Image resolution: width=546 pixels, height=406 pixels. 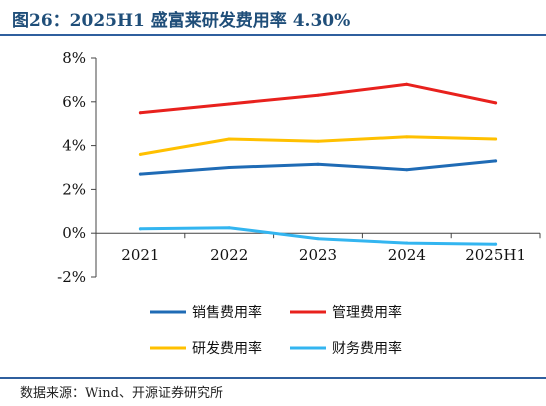 What do you see at coordinates (71, 277) in the screenshot?
I see `y-tick-label: -2%` at bounding box center [71, 277].